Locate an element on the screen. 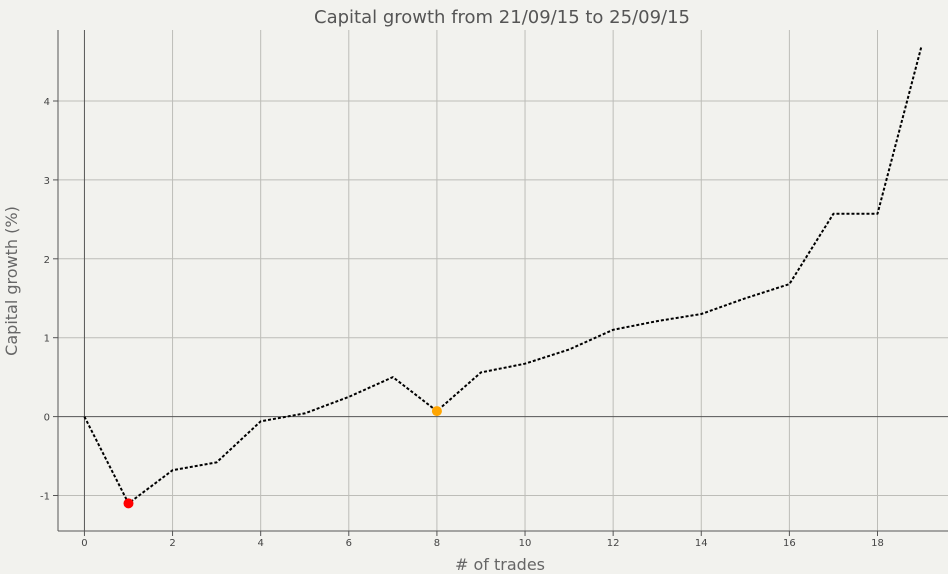  markers is located at coordinates (282, 457).